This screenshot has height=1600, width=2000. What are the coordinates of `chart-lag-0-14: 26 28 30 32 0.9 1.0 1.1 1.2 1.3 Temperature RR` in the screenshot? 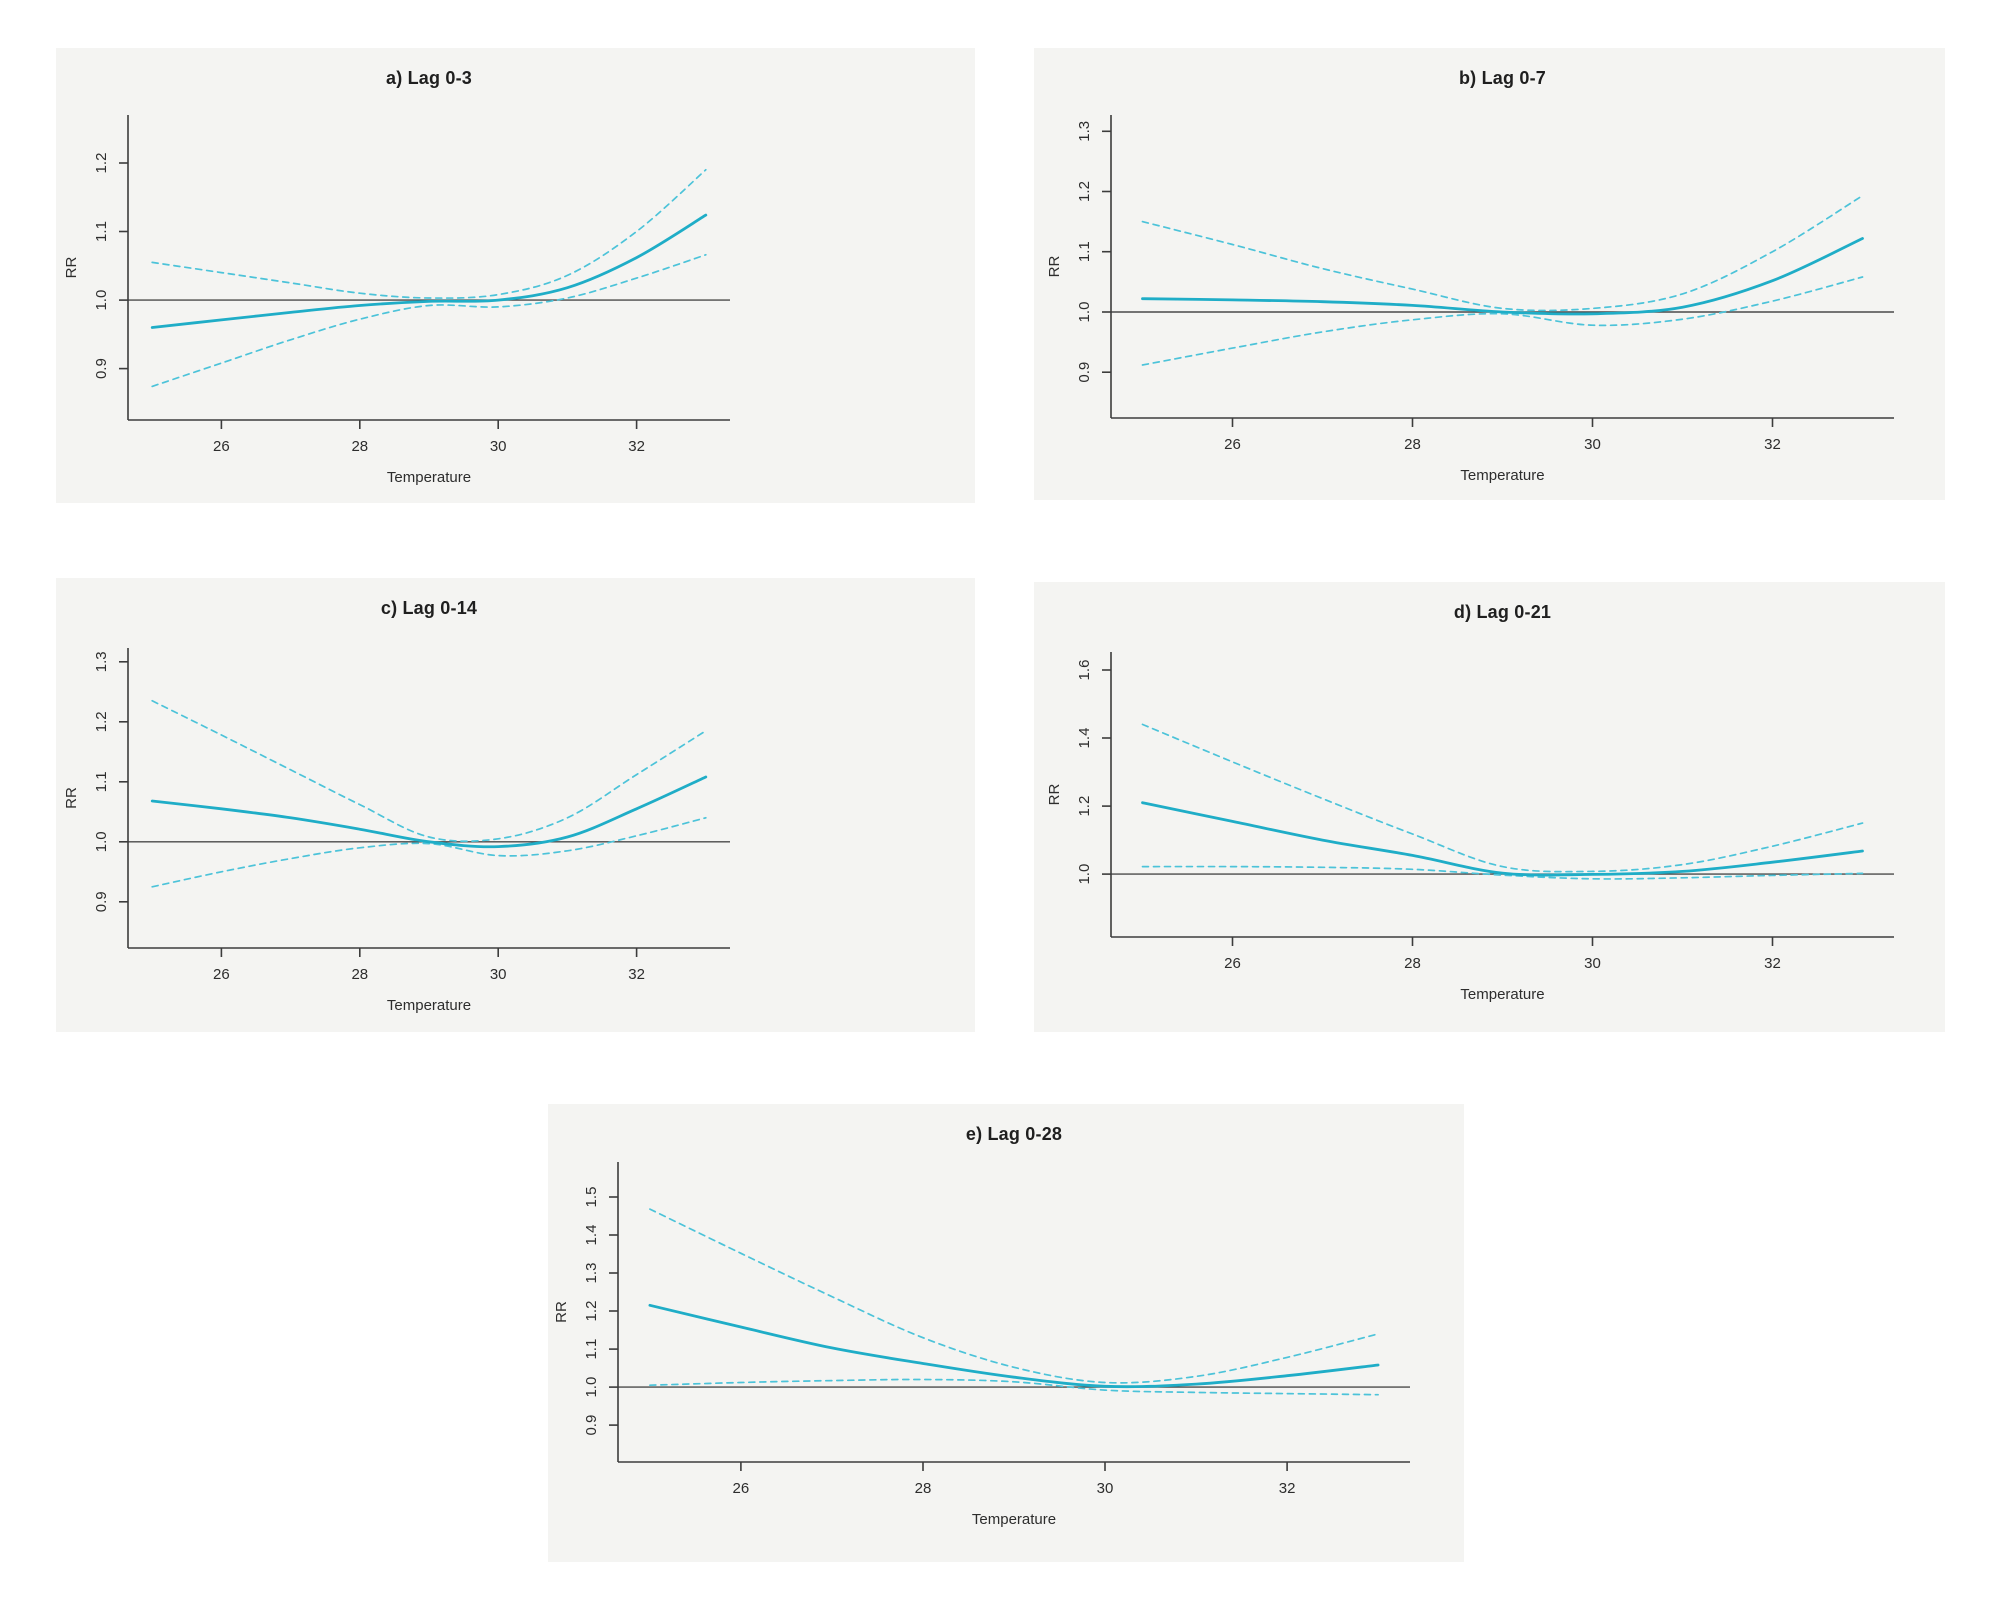 It's located at (515, 805).